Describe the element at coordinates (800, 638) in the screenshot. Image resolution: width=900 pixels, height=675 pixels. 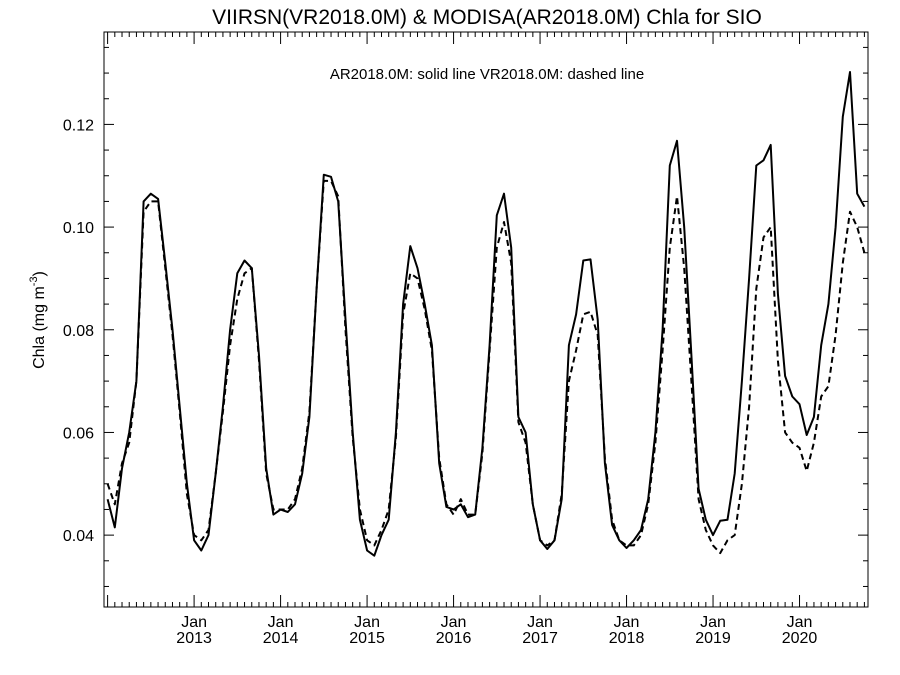
I see `x-tick-year-label: 2020` at that location.